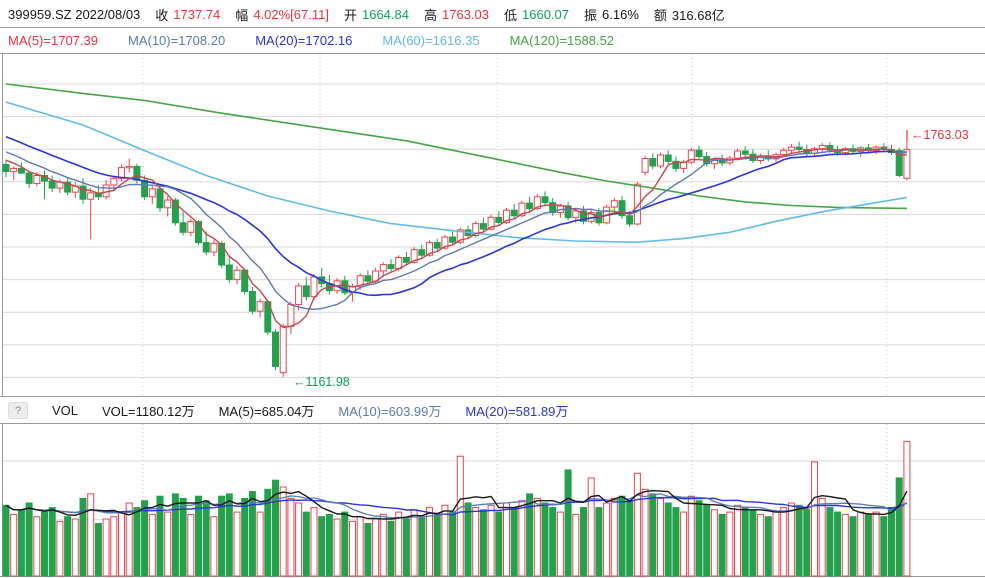  Describe the element at coordinates (698, 15) in the screenshot. I see `amount-value: 316.68亿` at that location.